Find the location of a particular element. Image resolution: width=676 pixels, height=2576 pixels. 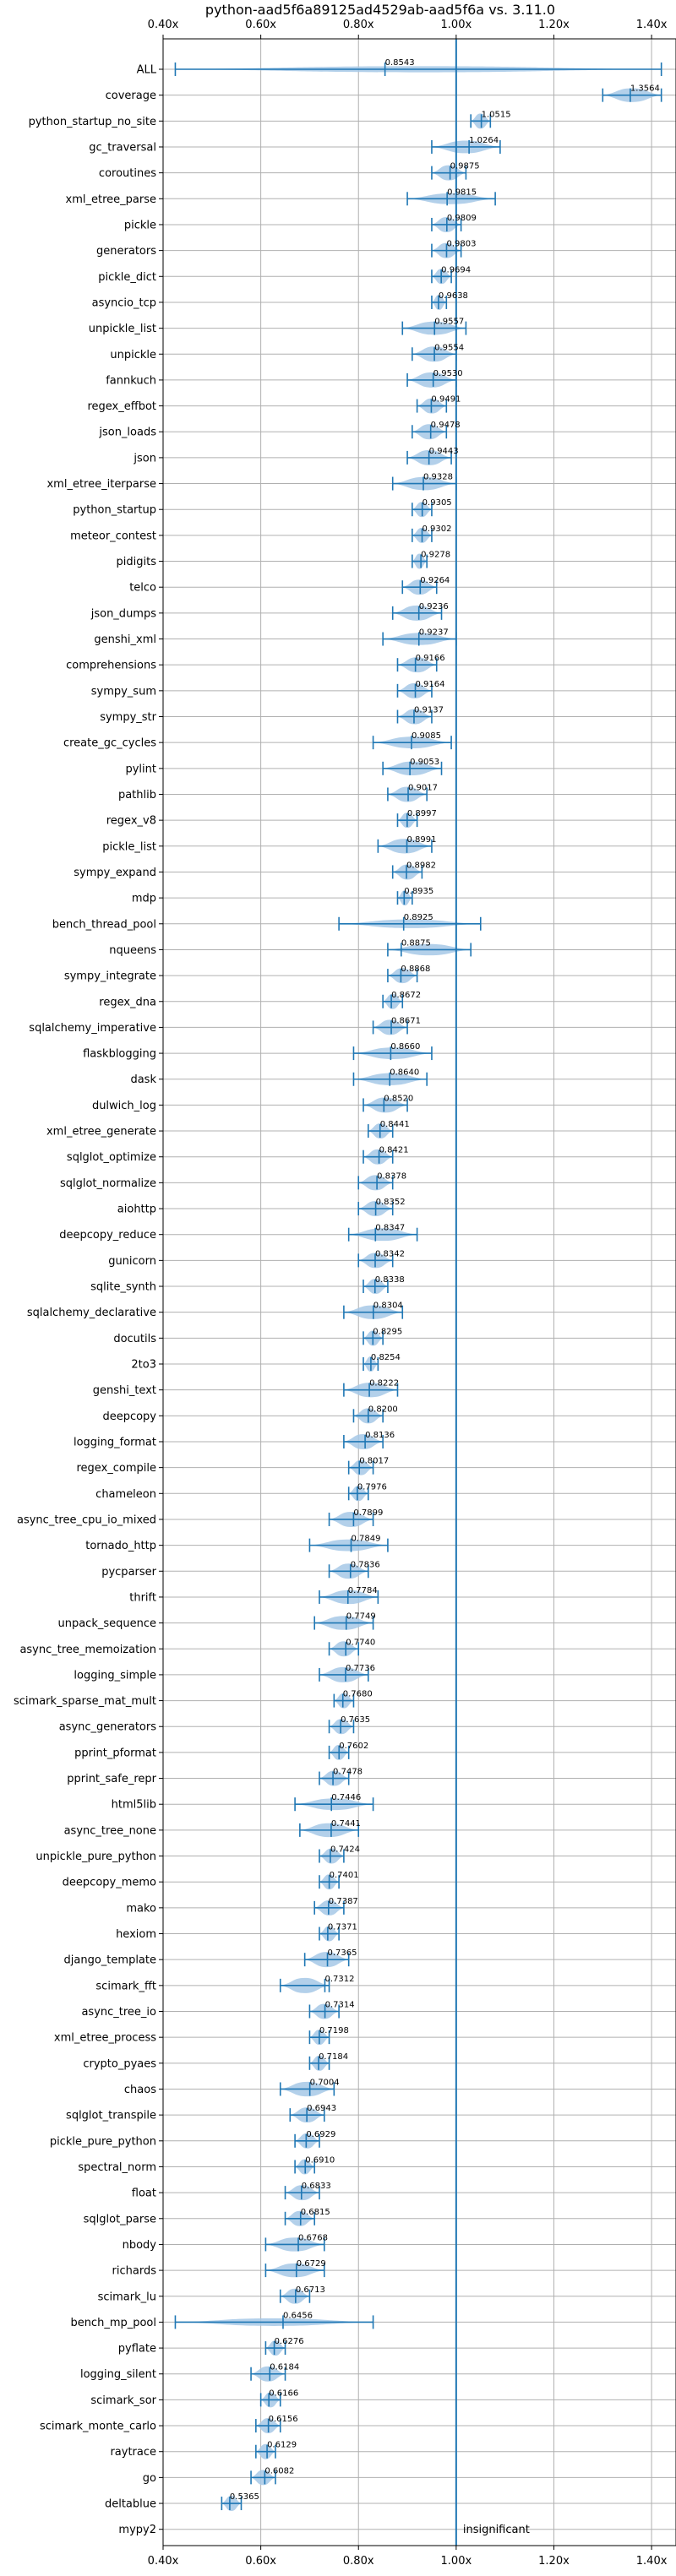

value-label: 0.9809 is located at coordinates (462, 218).